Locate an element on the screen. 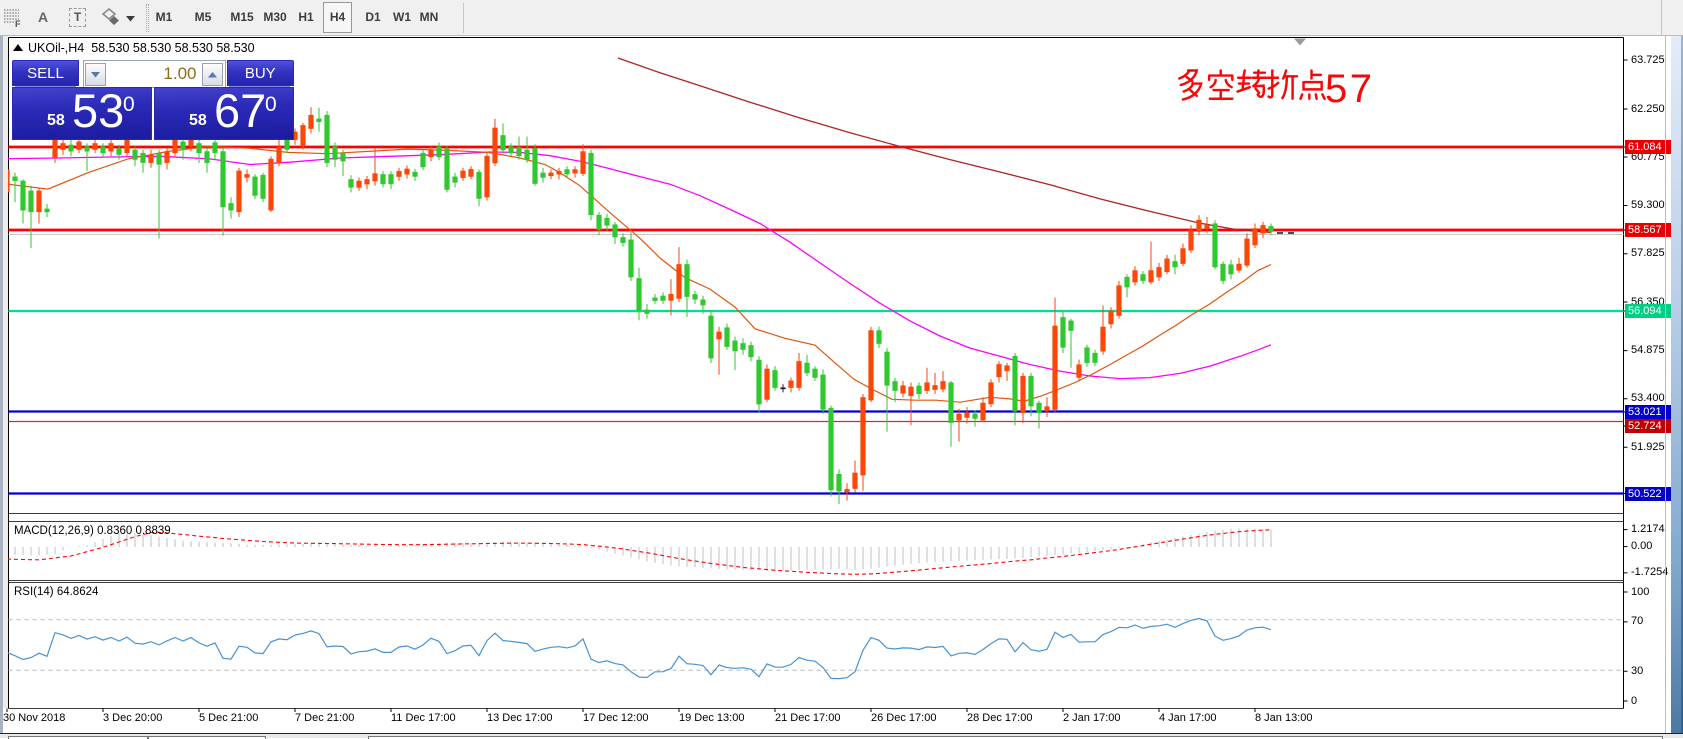 This screenshot has width=1683, height=739. svg-text: F is located at coordinates (18, 23).